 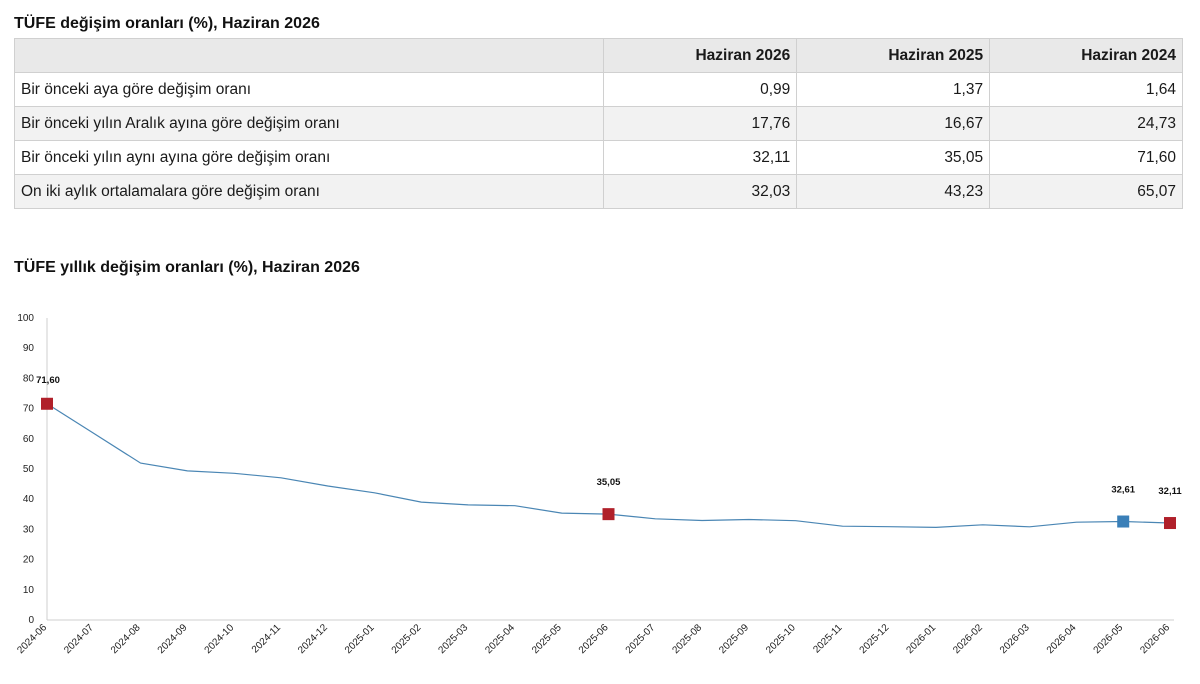 I want to click on x-tick-label: 2025-04, so click(x=500, y=639).